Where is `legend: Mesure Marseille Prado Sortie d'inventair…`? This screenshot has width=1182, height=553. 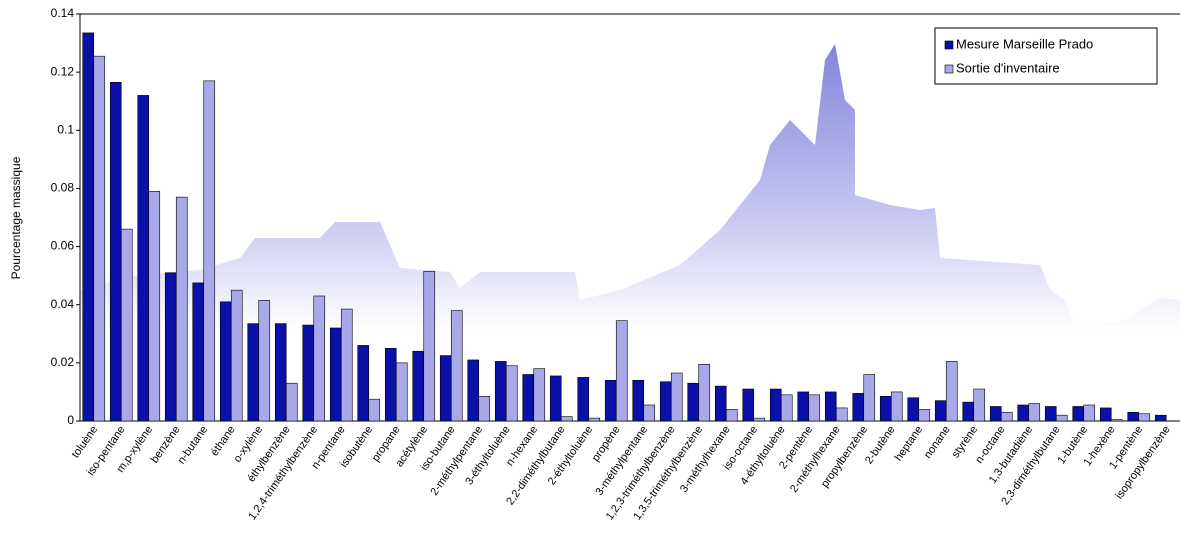
legend: Mesure Marseille Prado Sortie d'inventair… is located at coordinates (1046, 56).